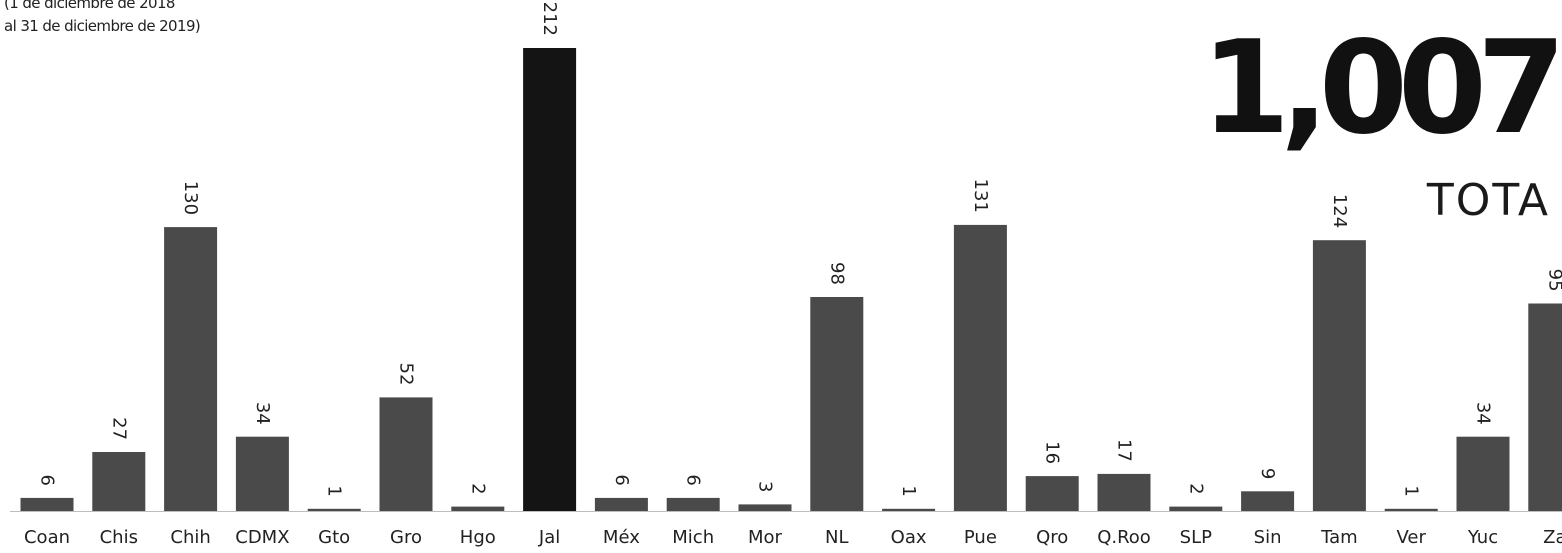  I want to click on bar-value-label: 131, so click(980, 196).